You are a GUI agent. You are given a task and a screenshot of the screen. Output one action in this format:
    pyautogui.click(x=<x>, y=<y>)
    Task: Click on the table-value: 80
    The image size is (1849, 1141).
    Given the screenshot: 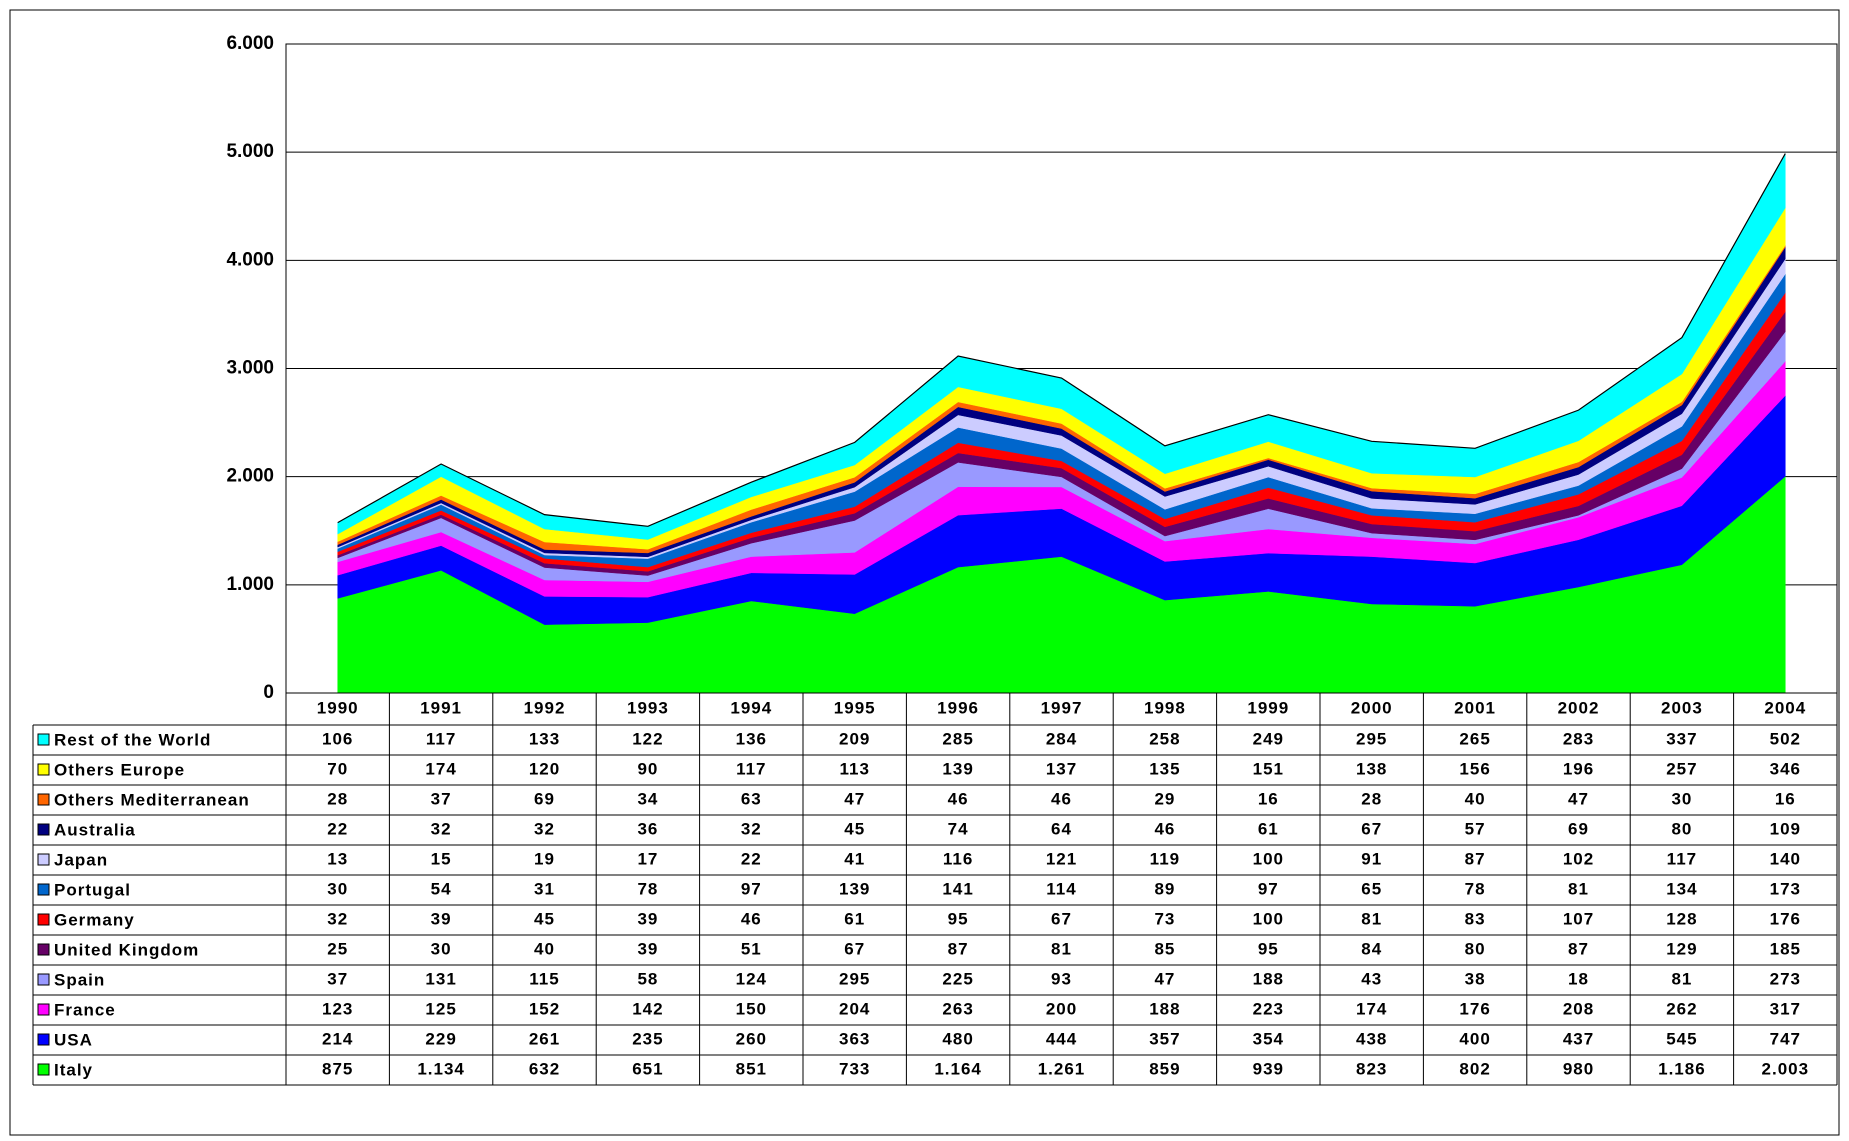 What is the action you would take?
    pyautogui.click(x=1681, y=828)
    